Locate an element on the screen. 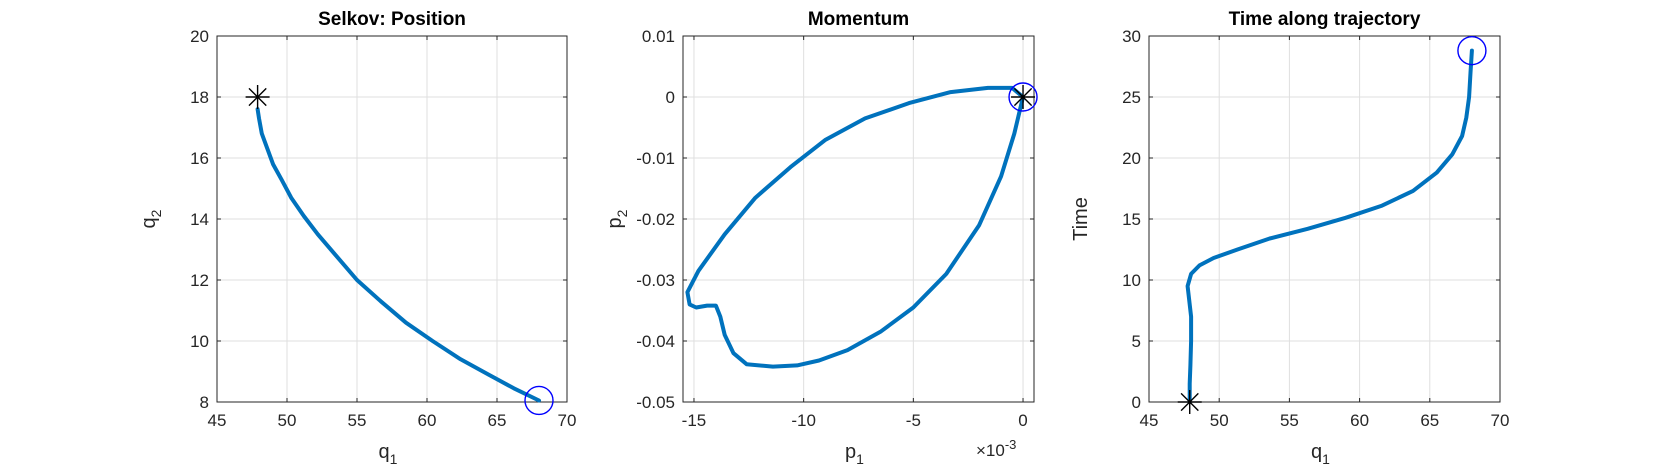  y-axis-label: Time is located at coordinates (1081, 219).